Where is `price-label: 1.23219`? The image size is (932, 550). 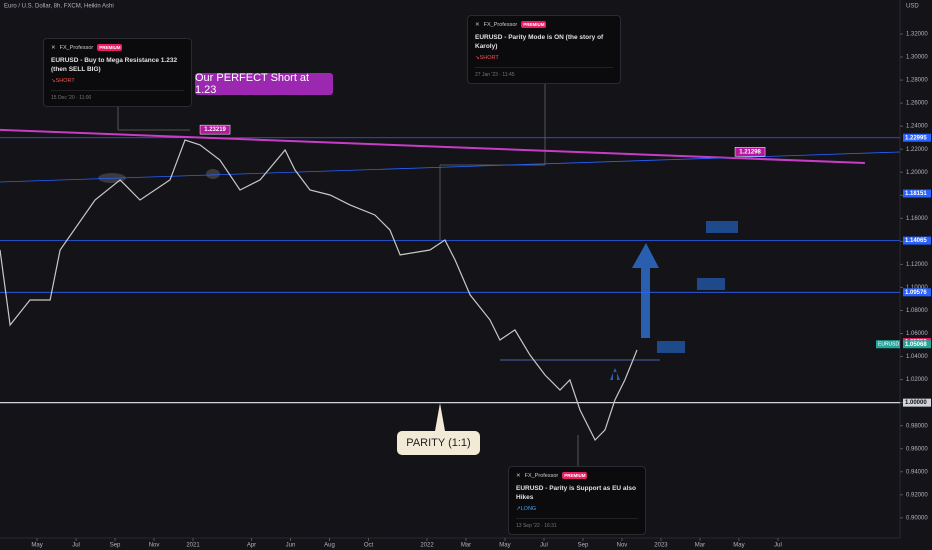 price-label: 1.23219 is located at coordinates (215, 130).